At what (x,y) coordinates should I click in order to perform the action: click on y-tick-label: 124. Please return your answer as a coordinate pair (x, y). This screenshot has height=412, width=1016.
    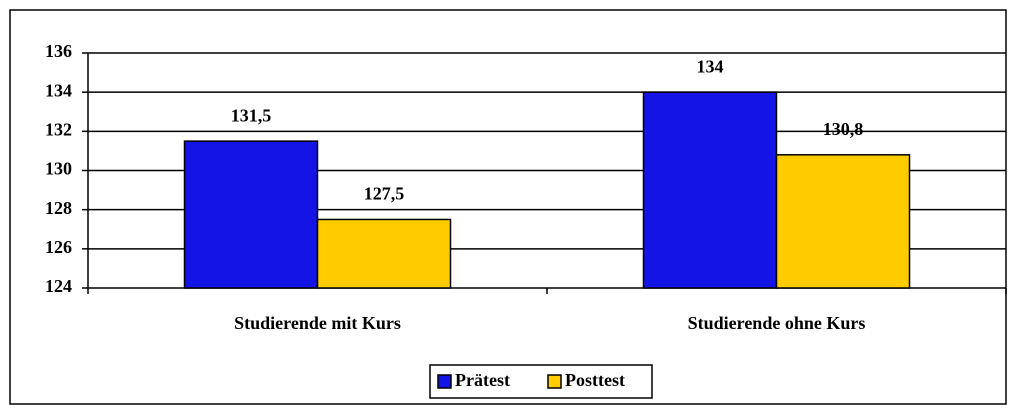
    Looking at the image, I should click on (58, 286).